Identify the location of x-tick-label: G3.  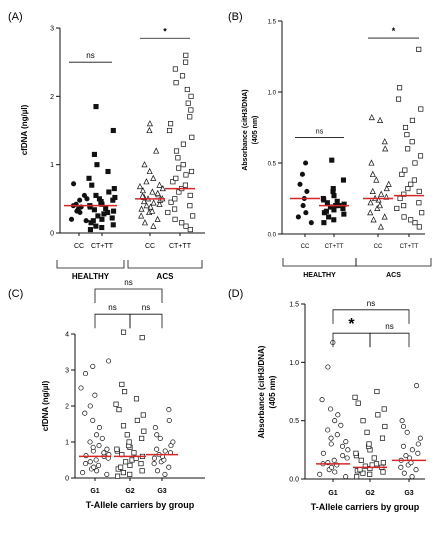
(408, 493).